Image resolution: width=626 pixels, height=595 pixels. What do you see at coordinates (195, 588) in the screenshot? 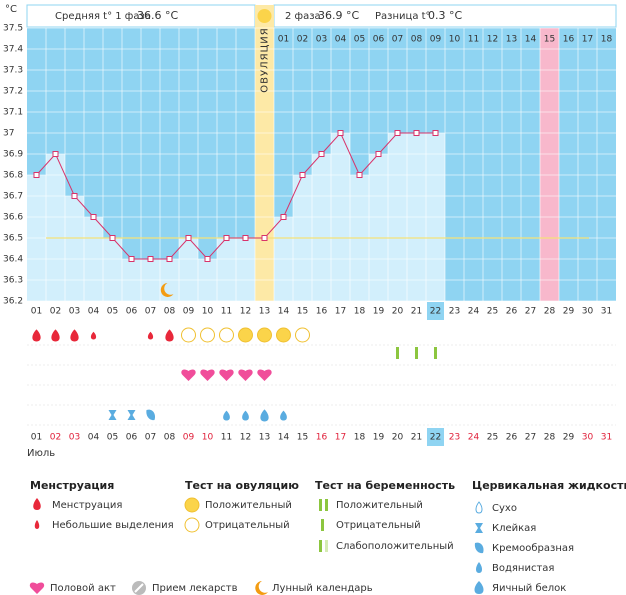
I see `legend-item: Прием лекарств` at bounding box center [195, 588].